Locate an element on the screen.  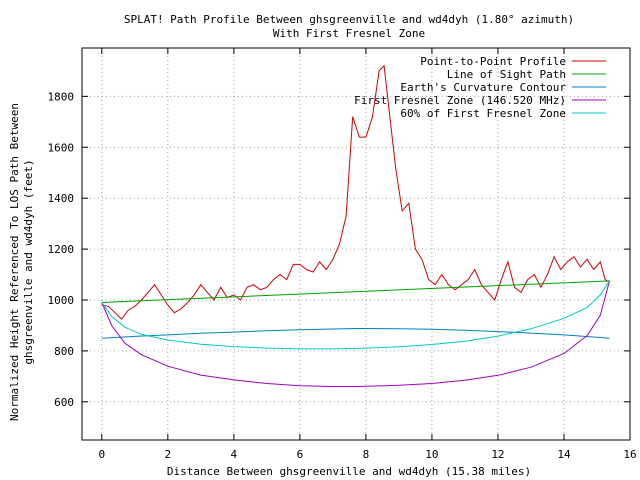
series-line-60-of-first-fresnel-zone is located at coordinates (355, 315).